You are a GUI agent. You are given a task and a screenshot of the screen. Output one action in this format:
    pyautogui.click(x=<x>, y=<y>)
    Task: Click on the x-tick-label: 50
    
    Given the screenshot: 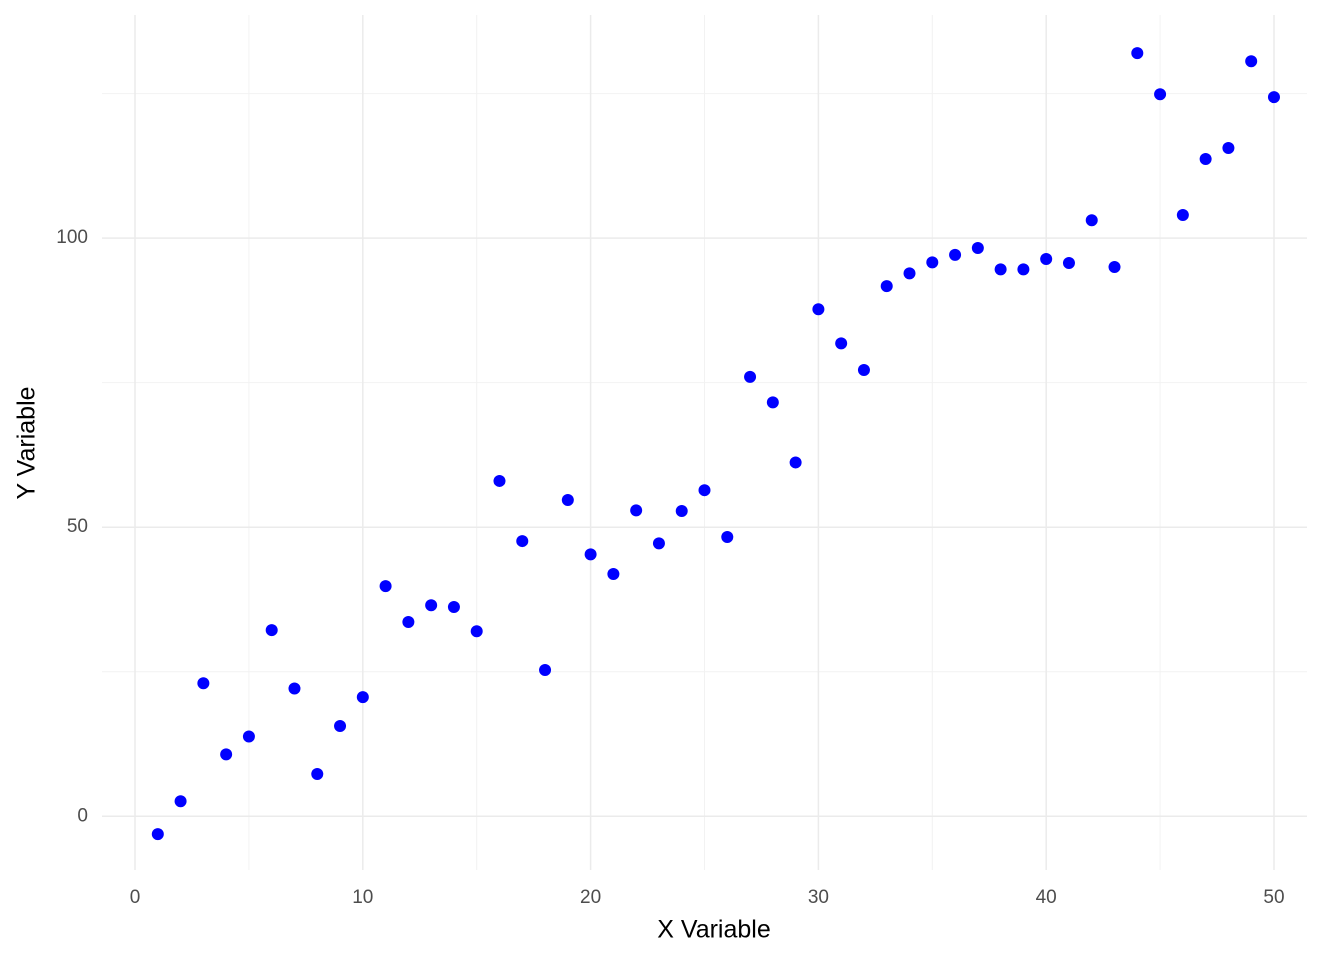 What is the action you would take?
    pyautogui.click(x=1273, y=897)
    